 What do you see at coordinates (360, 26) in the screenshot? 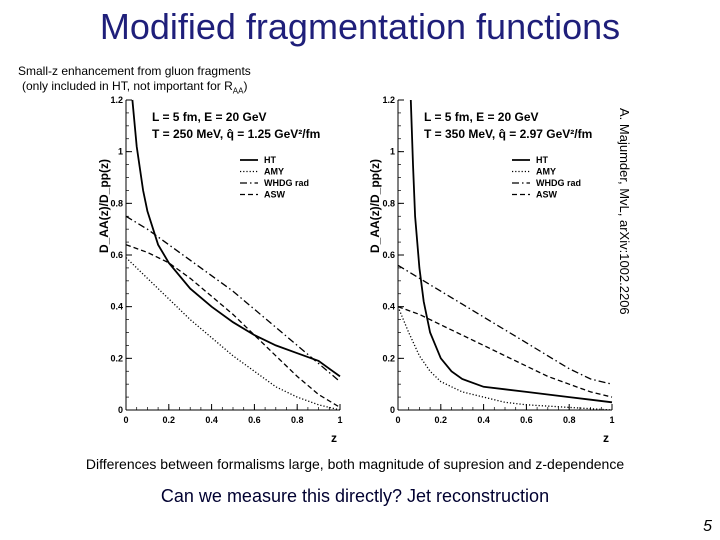
I see `slide-title: Modified fragmentation functions` at bounding box center [360, 26].